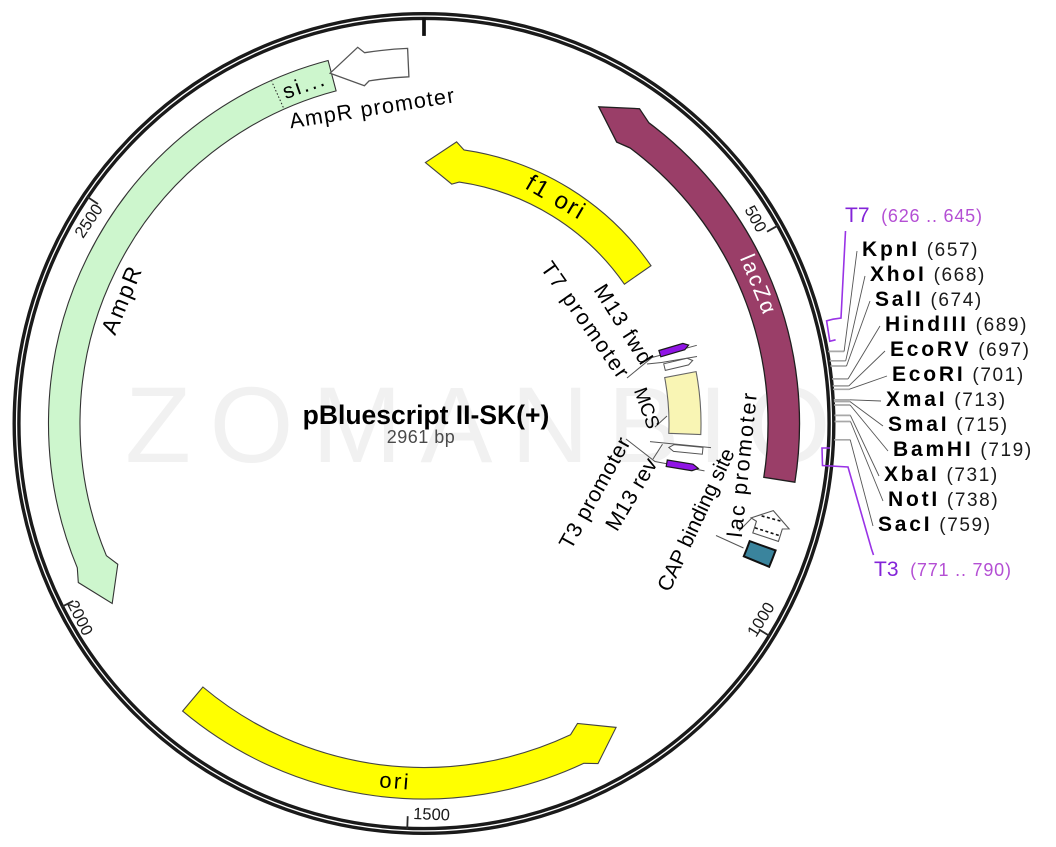  Describe the element at coordinates (948, 424) in the screenshot. I see `svg-text: SmaI (715)` at that location.